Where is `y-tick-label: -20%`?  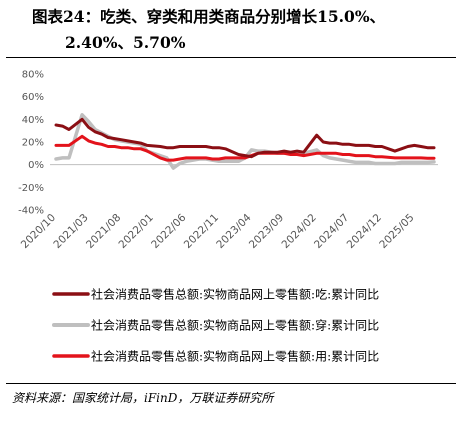 y-tick-label: -20% is located at coordinates (31, 188).